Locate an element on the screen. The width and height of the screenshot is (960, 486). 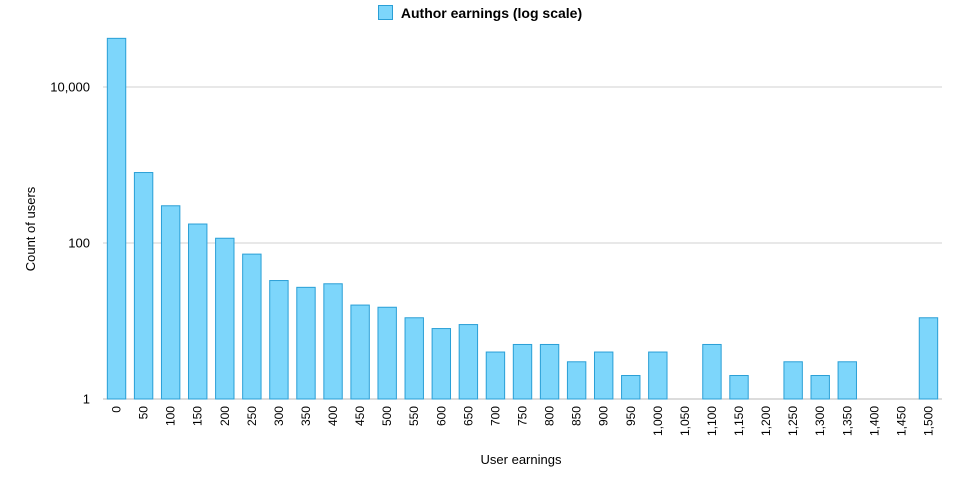
x-tick-label: 700 is located at coordinates (495, 416).